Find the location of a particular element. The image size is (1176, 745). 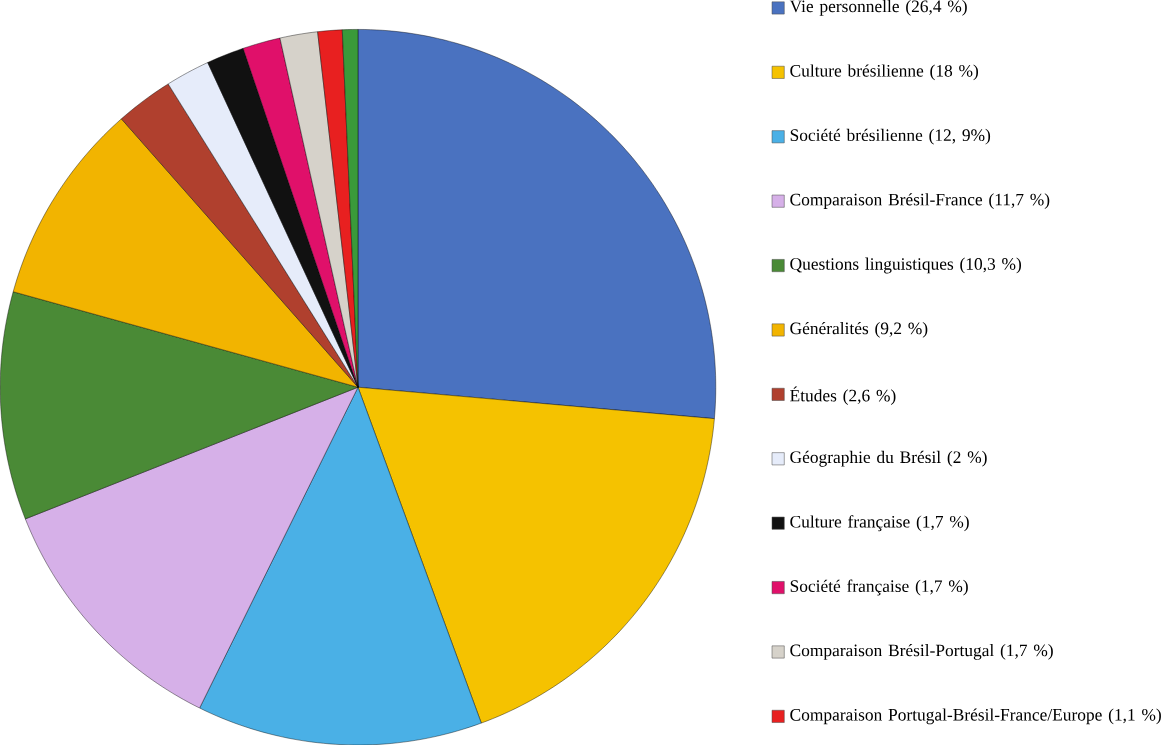

legend-label: Comparaison Brésil-France (11,7 %) is located at coordinates (920, 201).